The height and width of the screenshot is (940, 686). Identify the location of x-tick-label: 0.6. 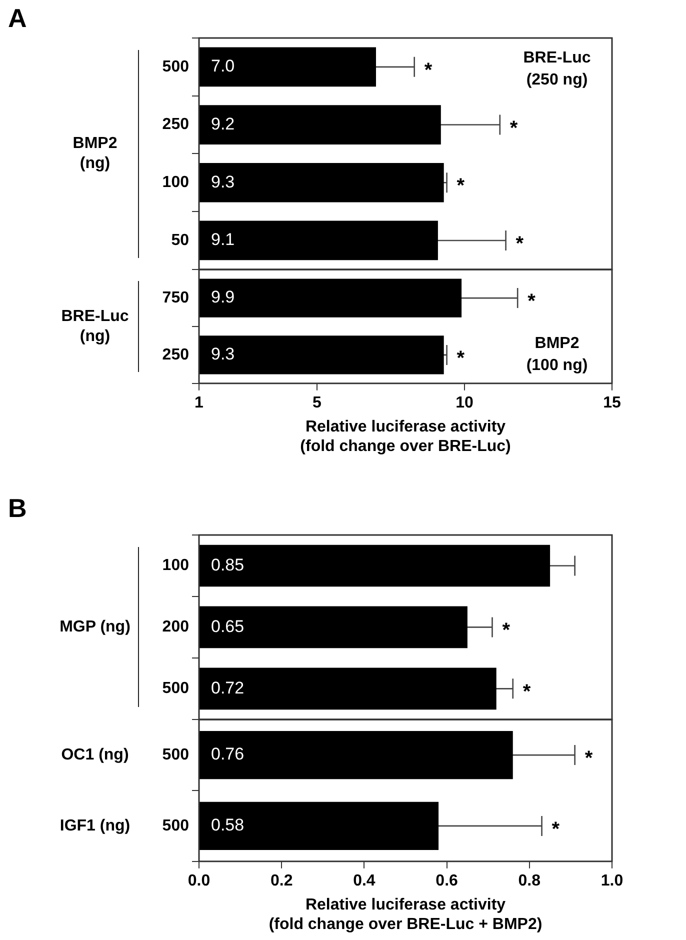
(447, 881).